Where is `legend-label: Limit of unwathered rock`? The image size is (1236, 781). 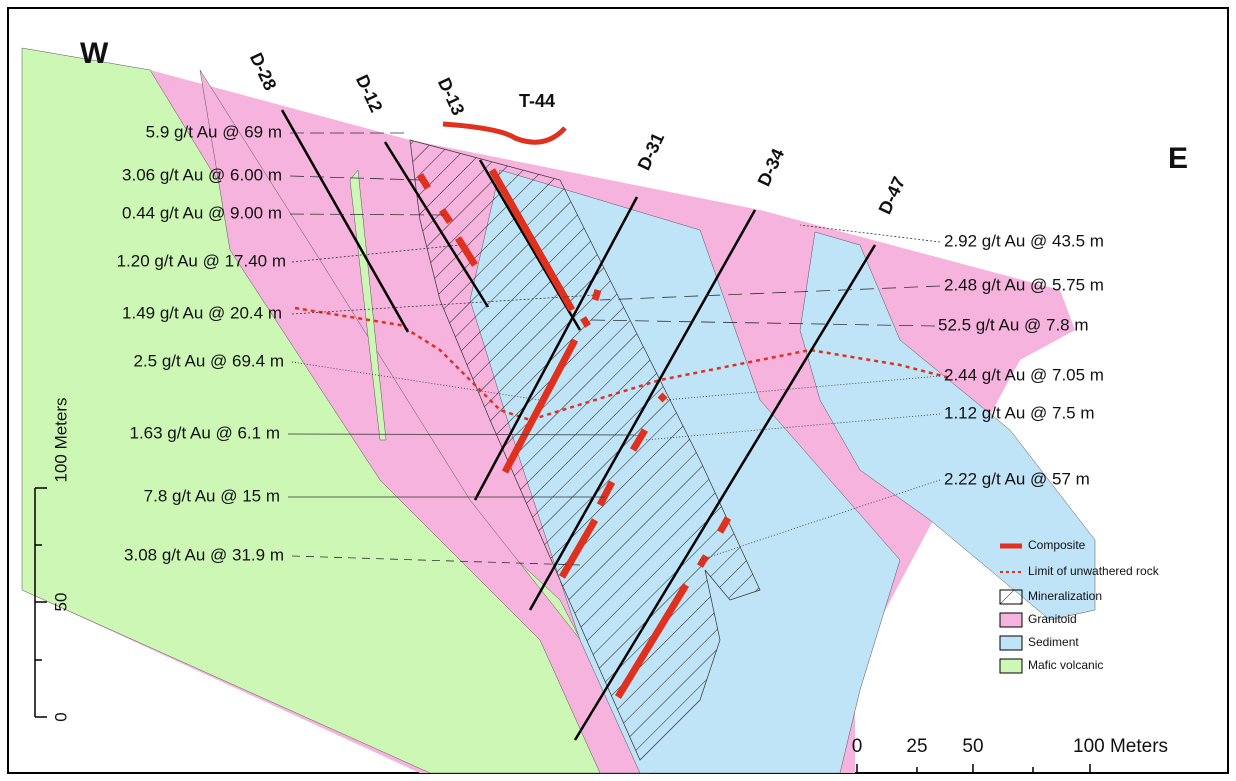 legend-label: Limit of unwathered rock is located at coordinates (1094, 571).